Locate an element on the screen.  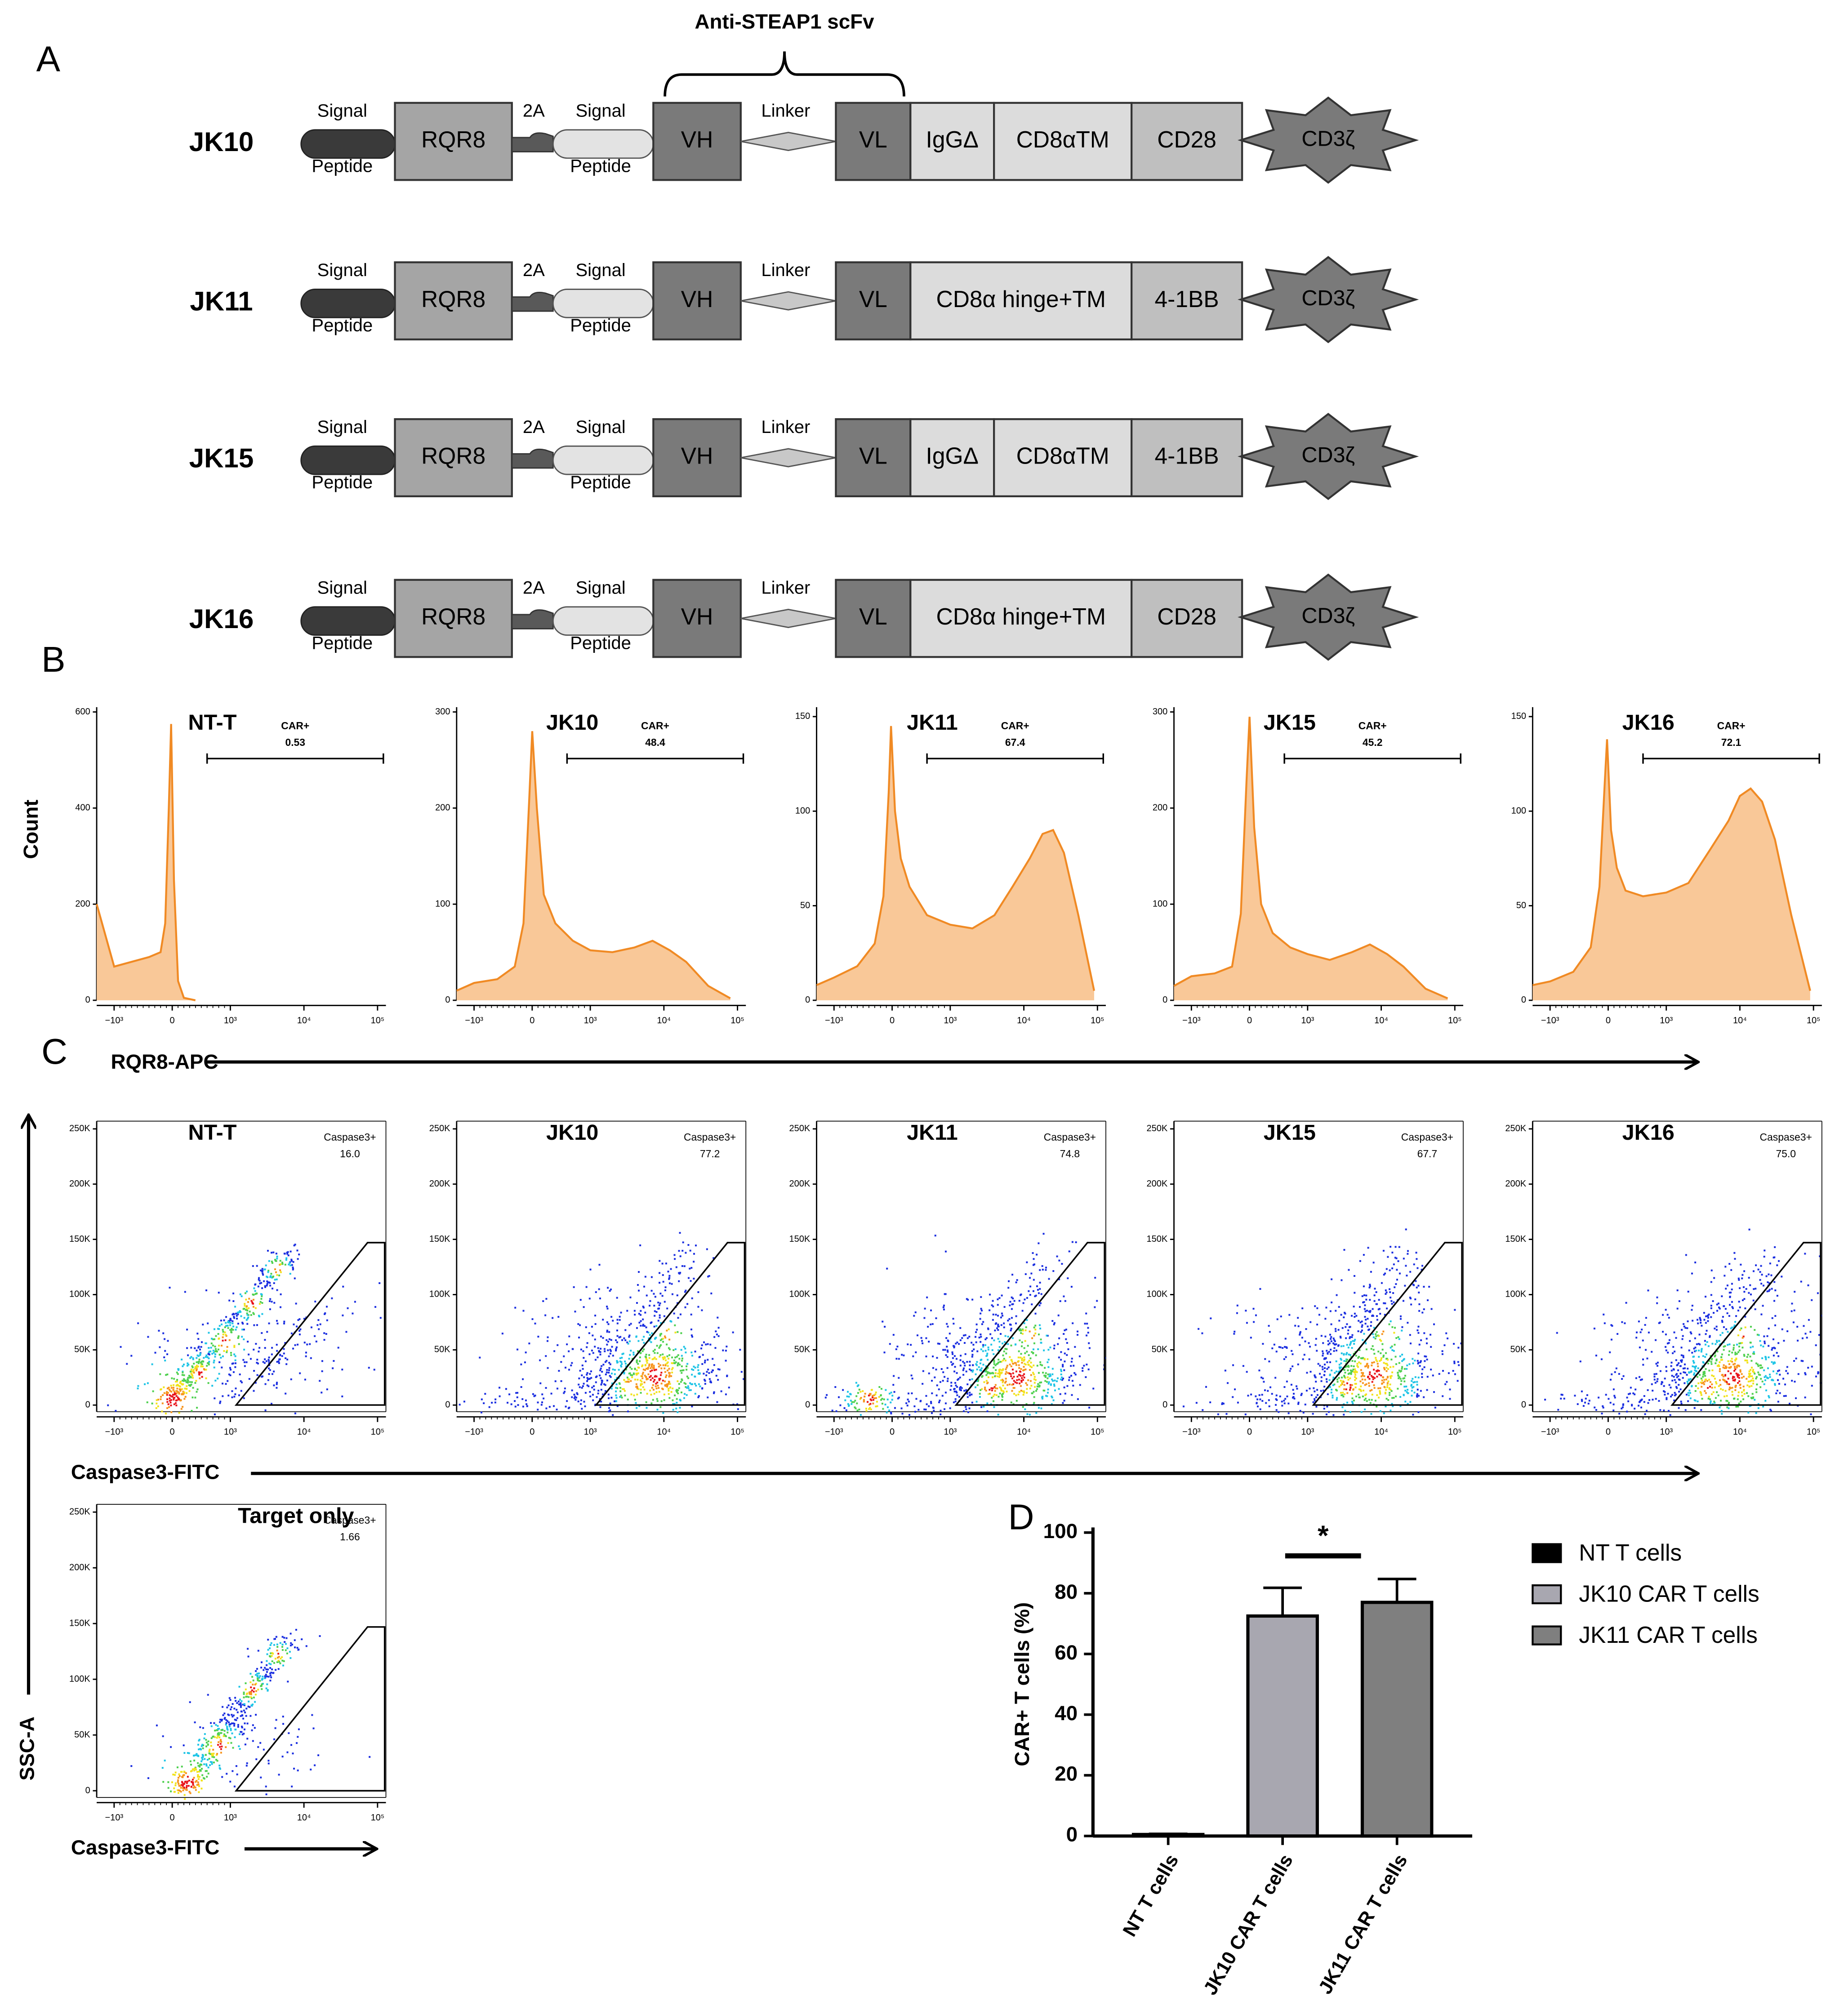
y-tick-label: 200 is located at coordinates (442, 808).